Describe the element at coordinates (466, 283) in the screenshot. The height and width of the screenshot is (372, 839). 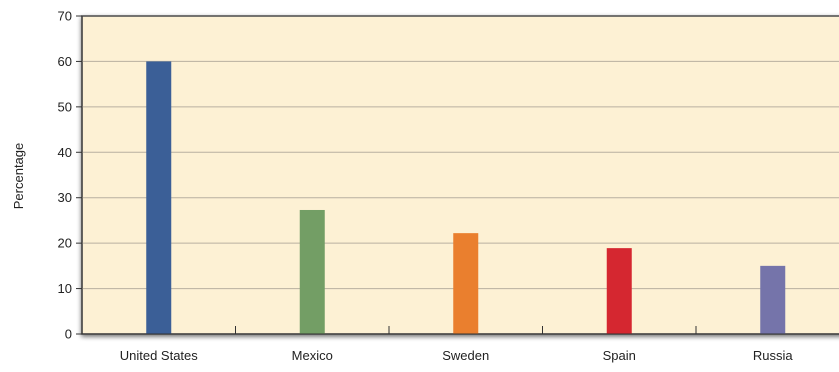
I see `bar-sweden` at that location.